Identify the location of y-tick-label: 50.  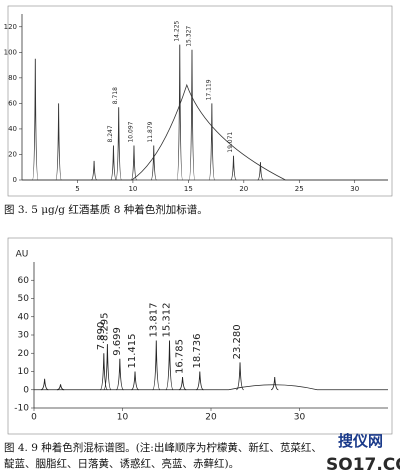
(24, 299).